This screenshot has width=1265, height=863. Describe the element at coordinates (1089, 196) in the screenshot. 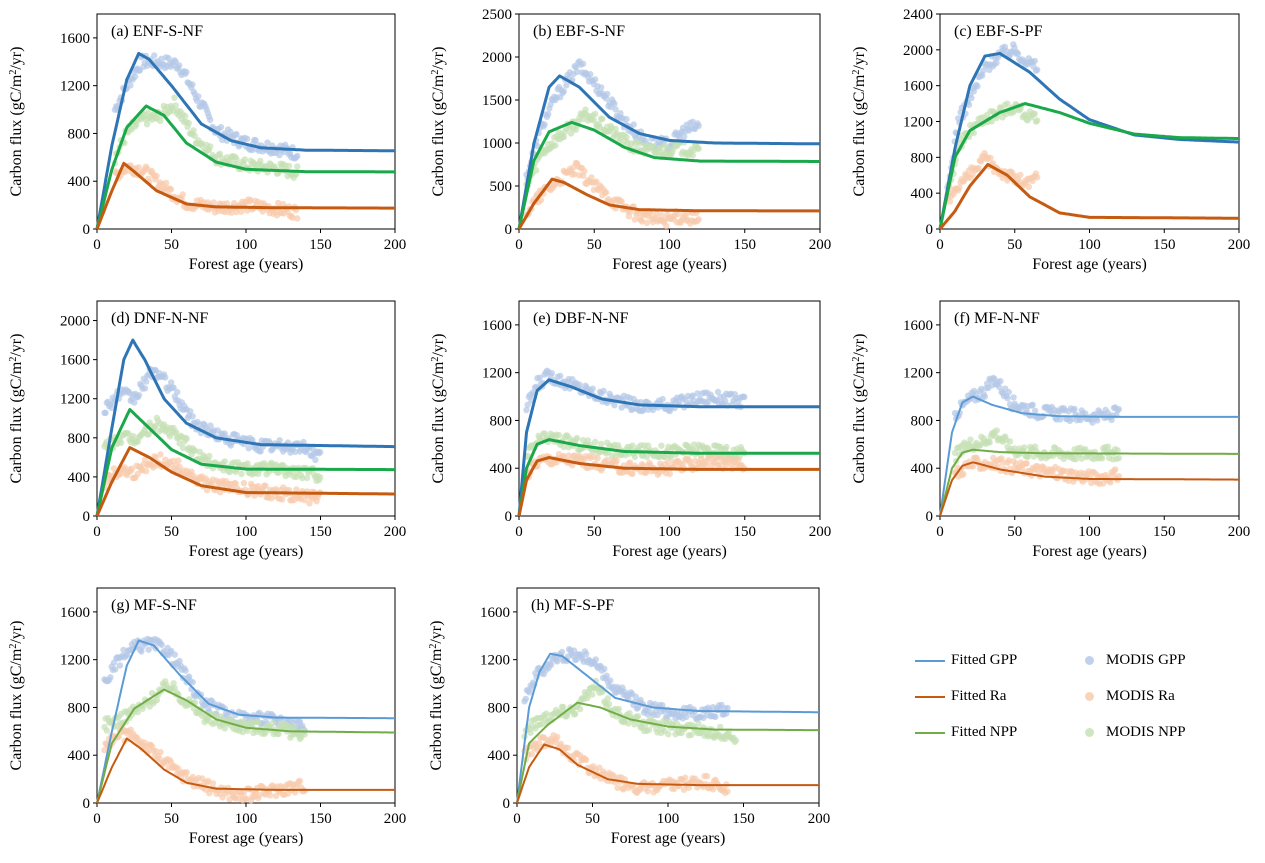

I see `fitted-line-ra` at that location.